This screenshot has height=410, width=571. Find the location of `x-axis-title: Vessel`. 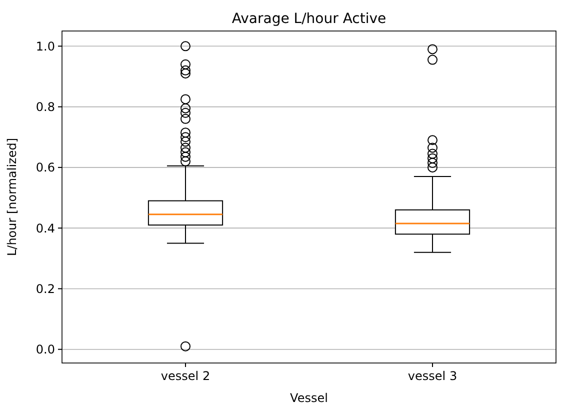

x-axis-title: Vessel is located at coordinates (309, 398).